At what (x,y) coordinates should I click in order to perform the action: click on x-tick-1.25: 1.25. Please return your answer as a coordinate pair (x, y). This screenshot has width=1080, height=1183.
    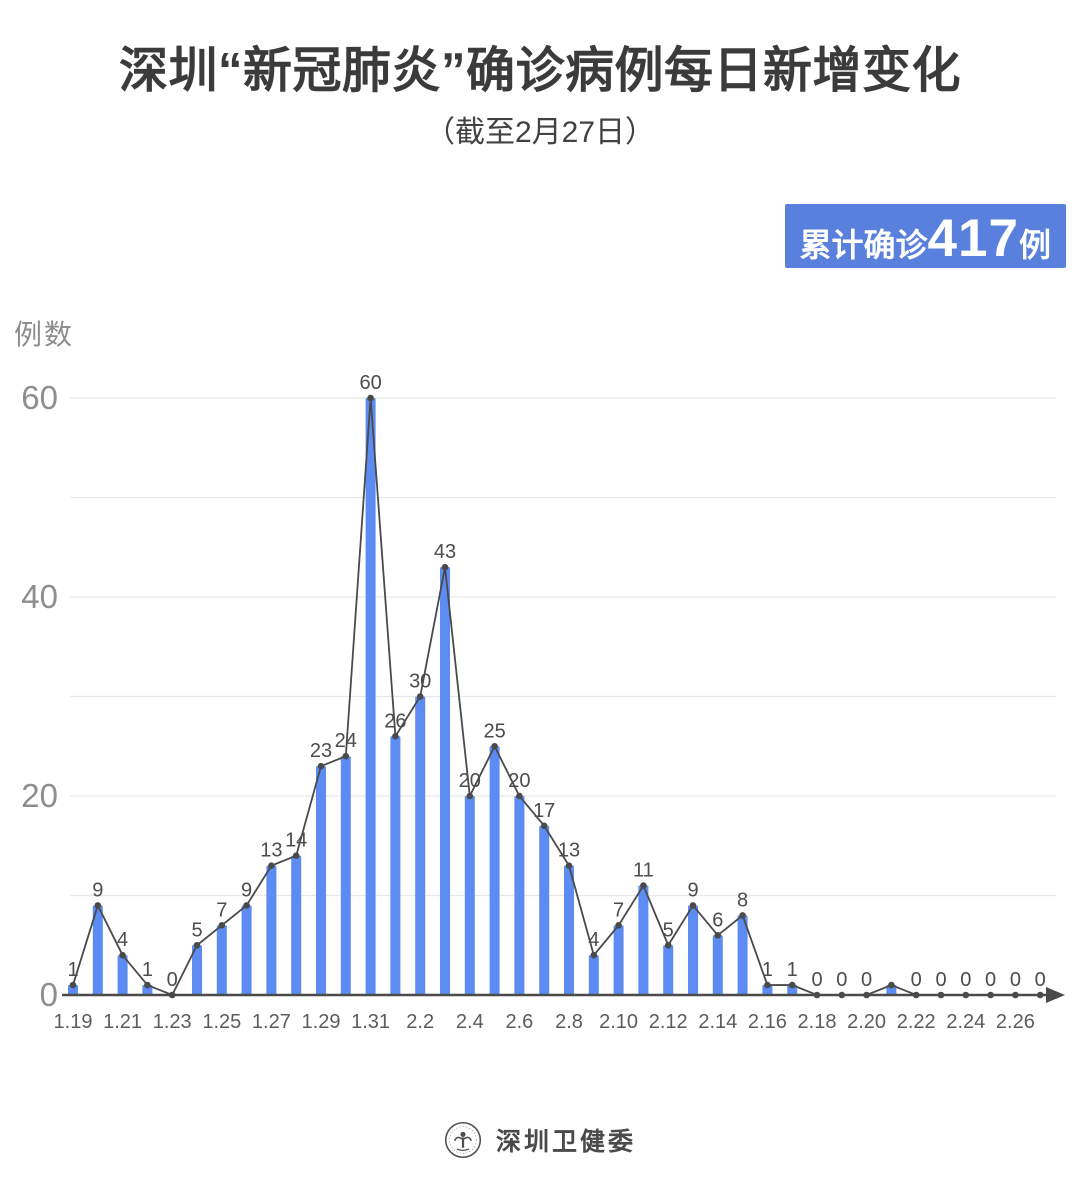
    Looking at the image, I should click on (221, 1022).